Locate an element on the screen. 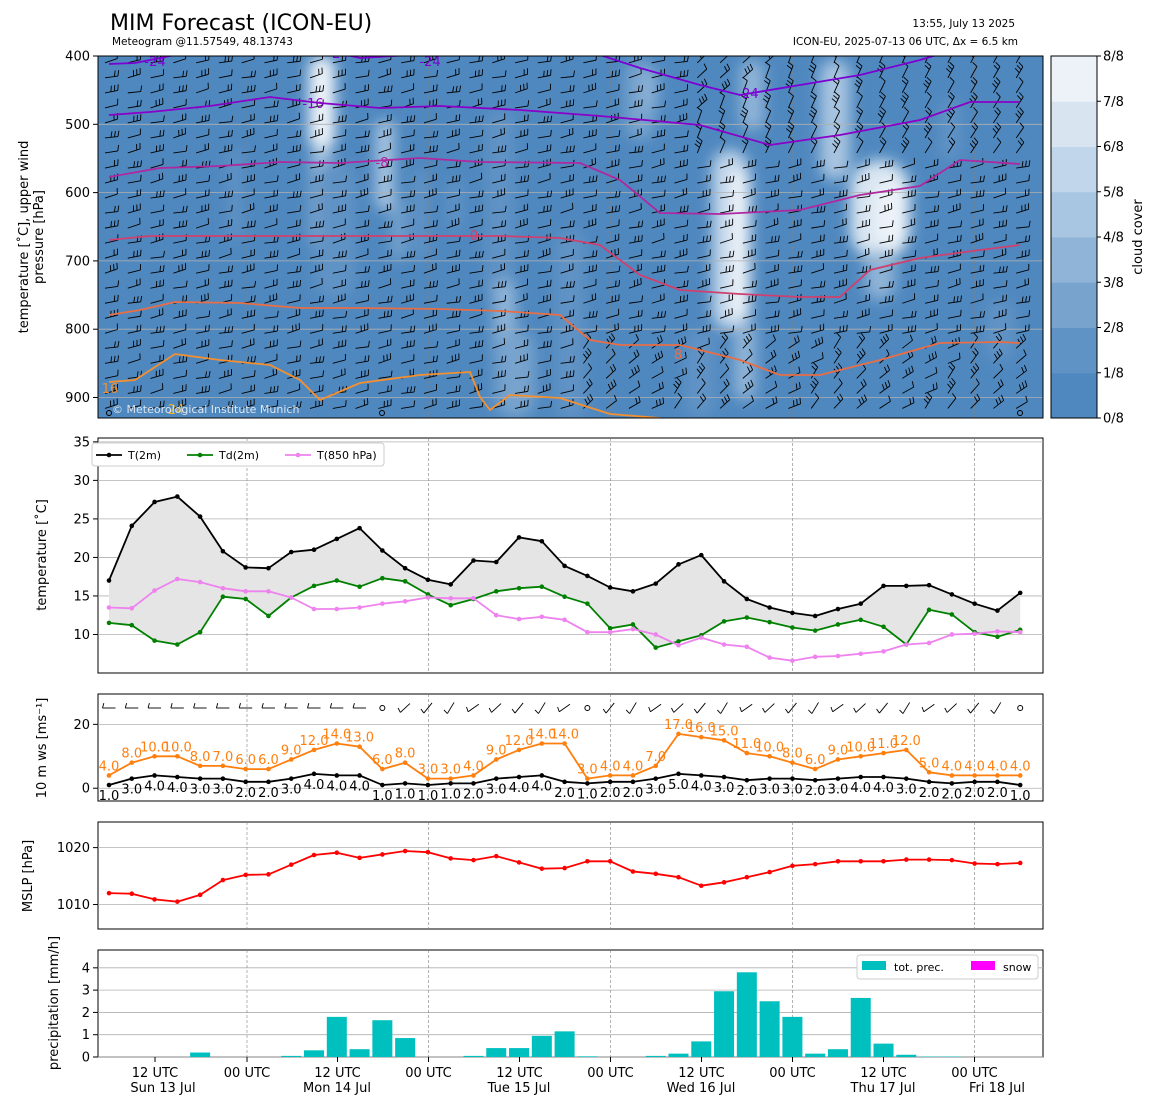  calm-circle is located at coordinates (382, 708).